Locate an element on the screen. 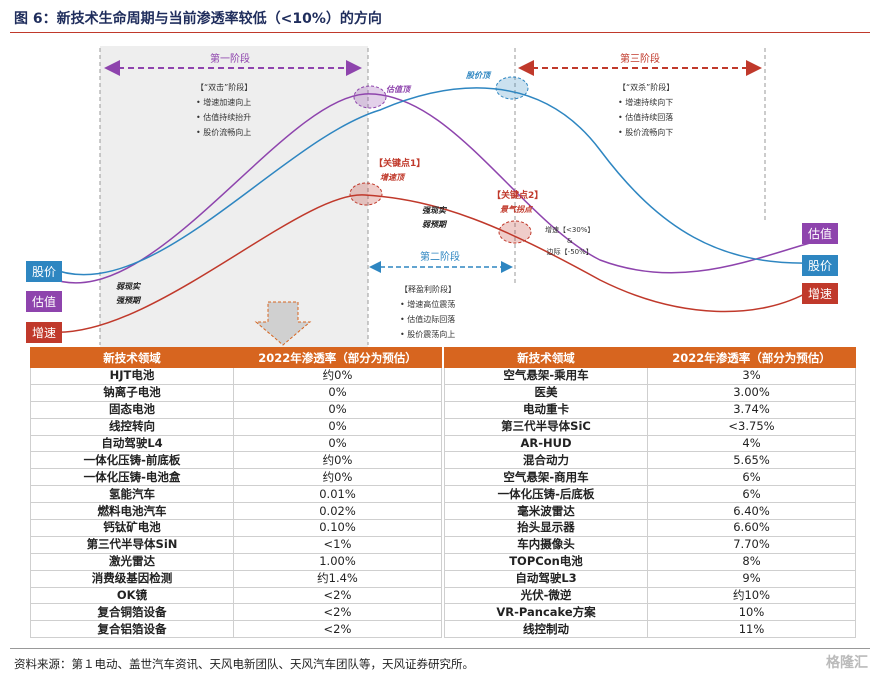  field-name-cell: 抬头显示器 is located at coordinates (546, 528).